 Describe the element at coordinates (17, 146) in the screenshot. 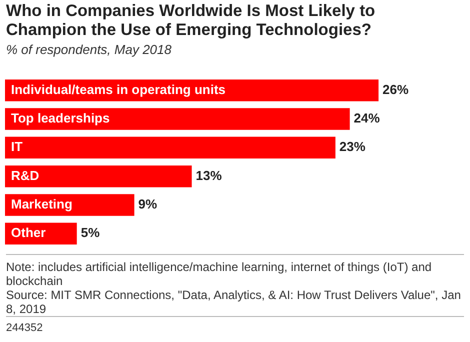

I see `y-tick-label: IT` at that location.